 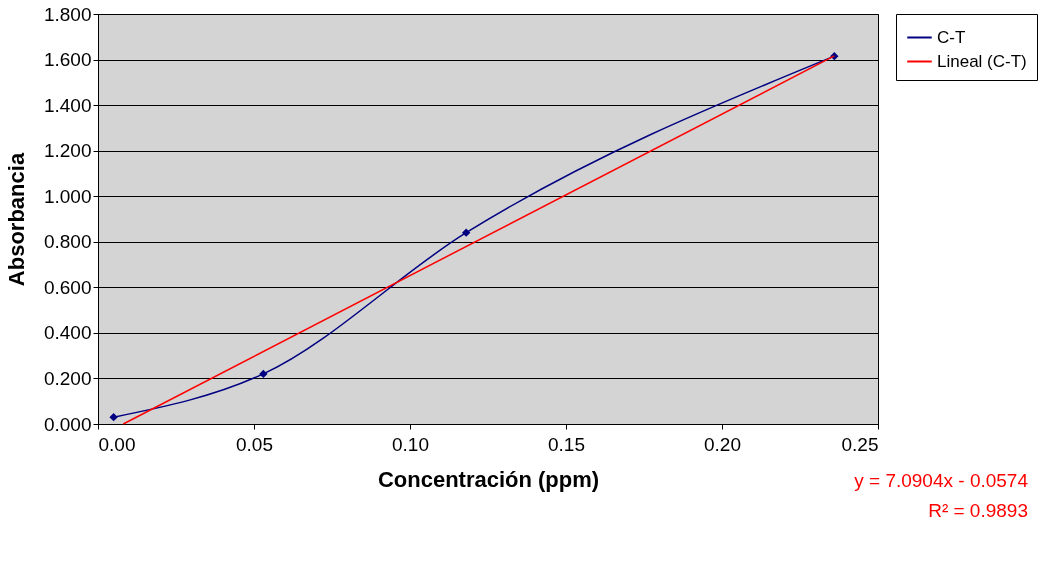 I want to click on y-tick-label: 0.600, so click(x=67, y=287).